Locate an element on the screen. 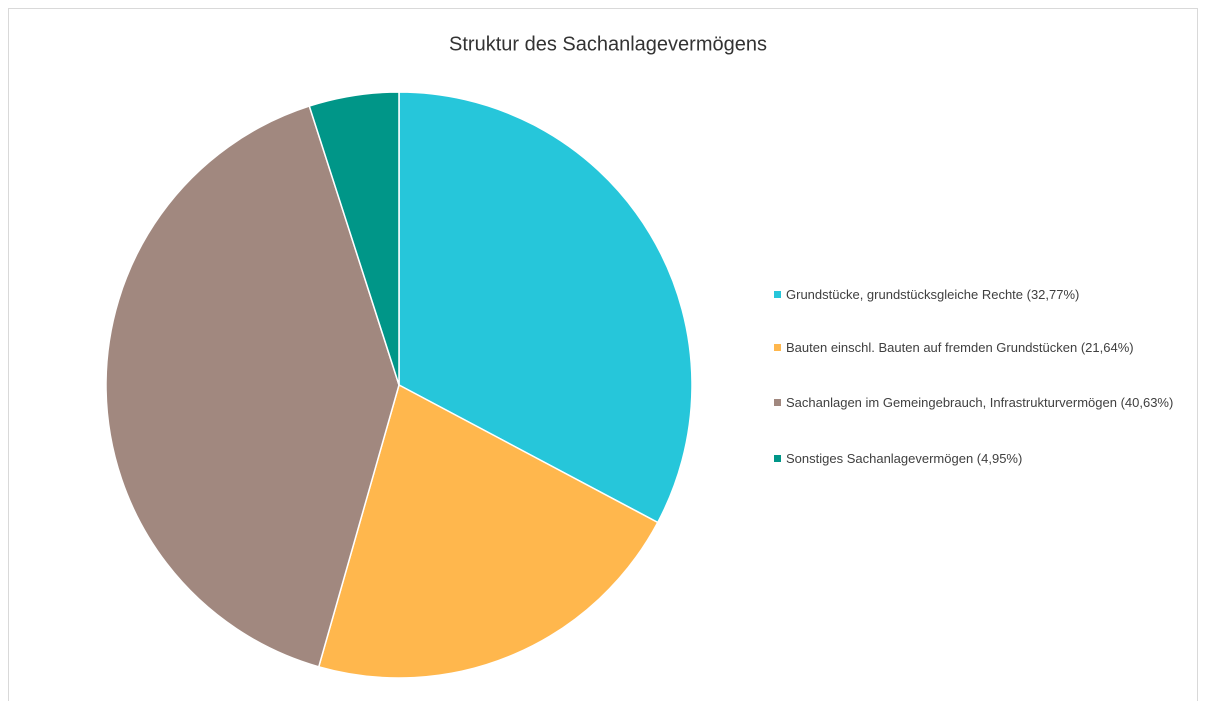 The image size is (1206, 701). legend-label: Sonstiges Sachanlagevermögen (4,95%) is located at coordinates (904, 458).